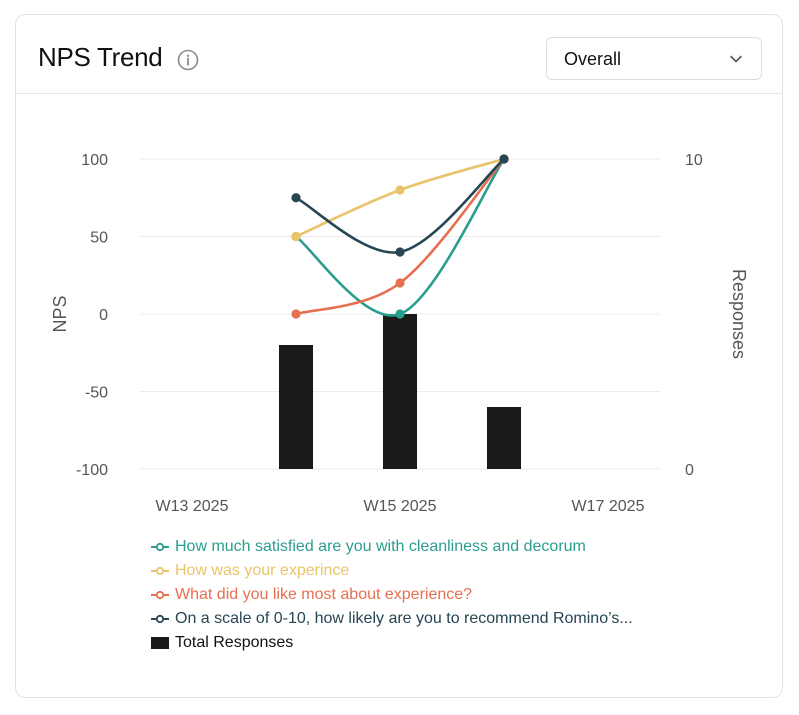 Image resolution: width=799 pixels, height=715 pixels. I want to click on y-tick-label: 100, so click(94, 160).